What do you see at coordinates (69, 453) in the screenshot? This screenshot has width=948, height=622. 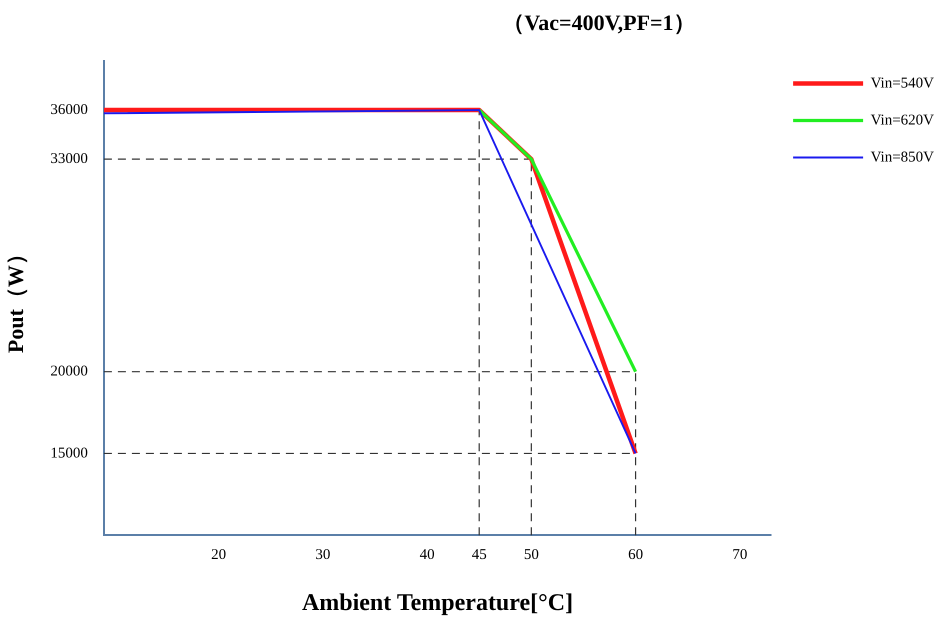 I see `y-tick-label: 15000` at bounding box center [69, 453].